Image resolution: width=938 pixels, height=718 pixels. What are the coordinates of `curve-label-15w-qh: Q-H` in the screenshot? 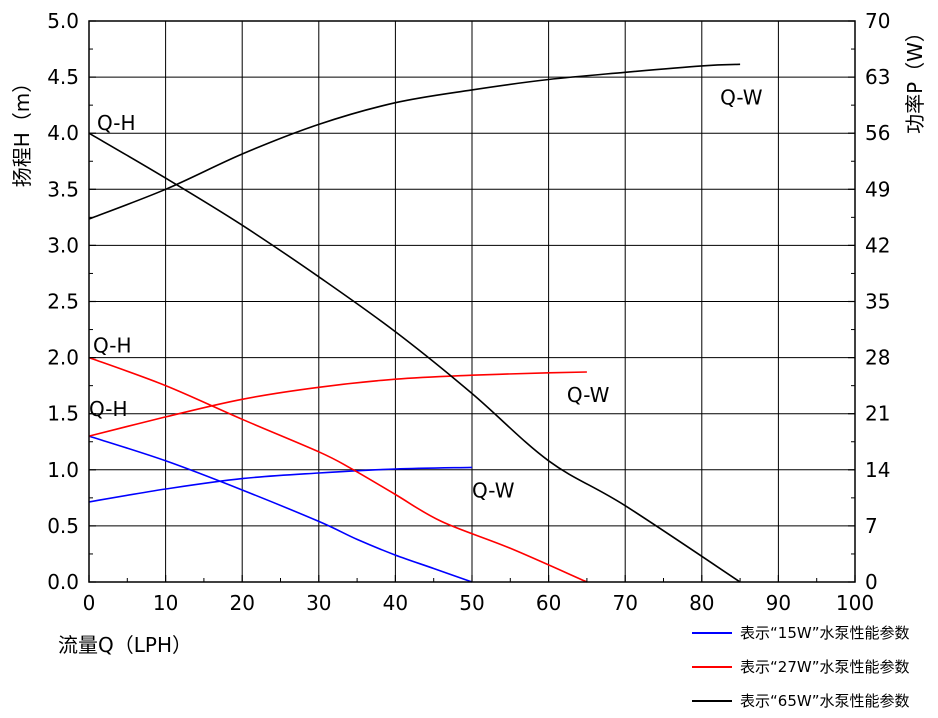 It's located at (108, 409).